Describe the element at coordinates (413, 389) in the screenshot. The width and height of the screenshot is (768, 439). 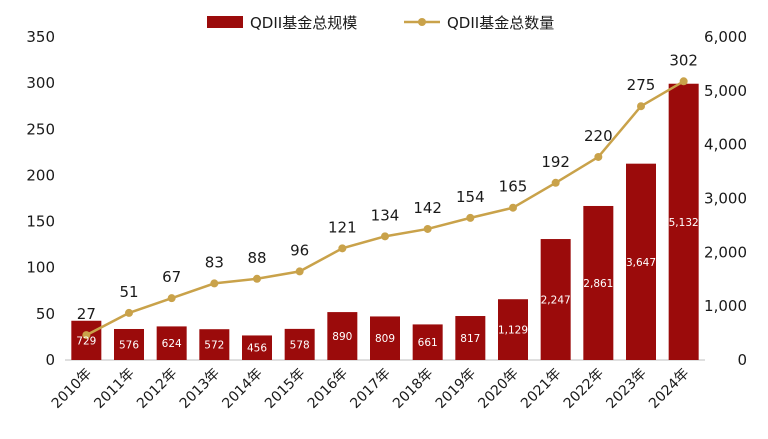
I see `x-tick-label: 2018年` at that location.